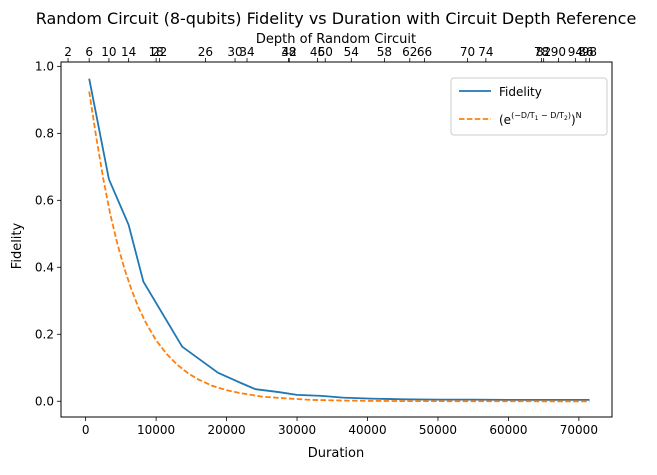  Describe the element at coordinates (409, 52) in the screenshot. I see `top-tick-label: 62` at that location.